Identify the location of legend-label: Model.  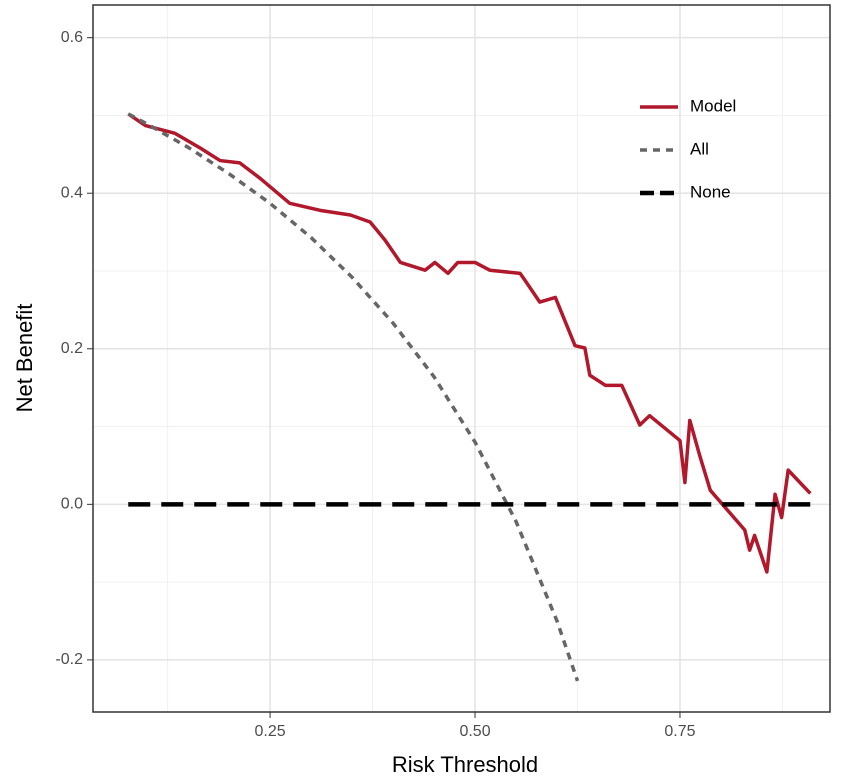
(713, 105).